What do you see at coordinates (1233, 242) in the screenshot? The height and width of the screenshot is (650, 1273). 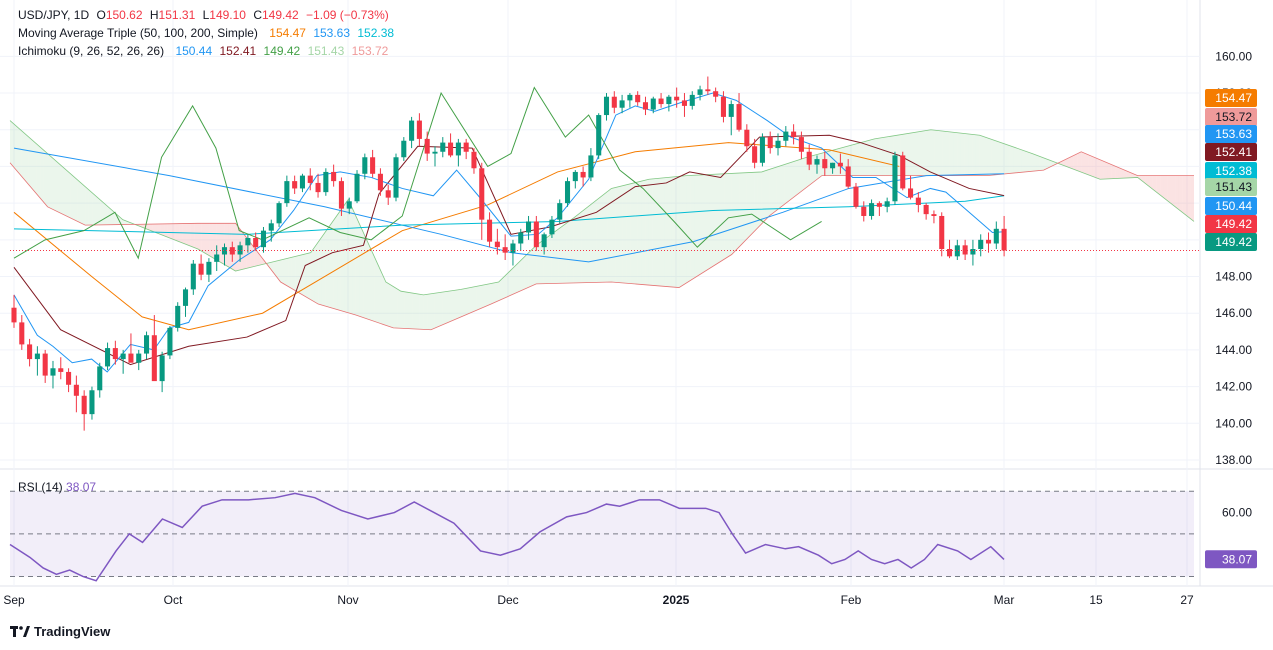 I see `price-tag-label: 149.42` at bounding box center [1233, 242].